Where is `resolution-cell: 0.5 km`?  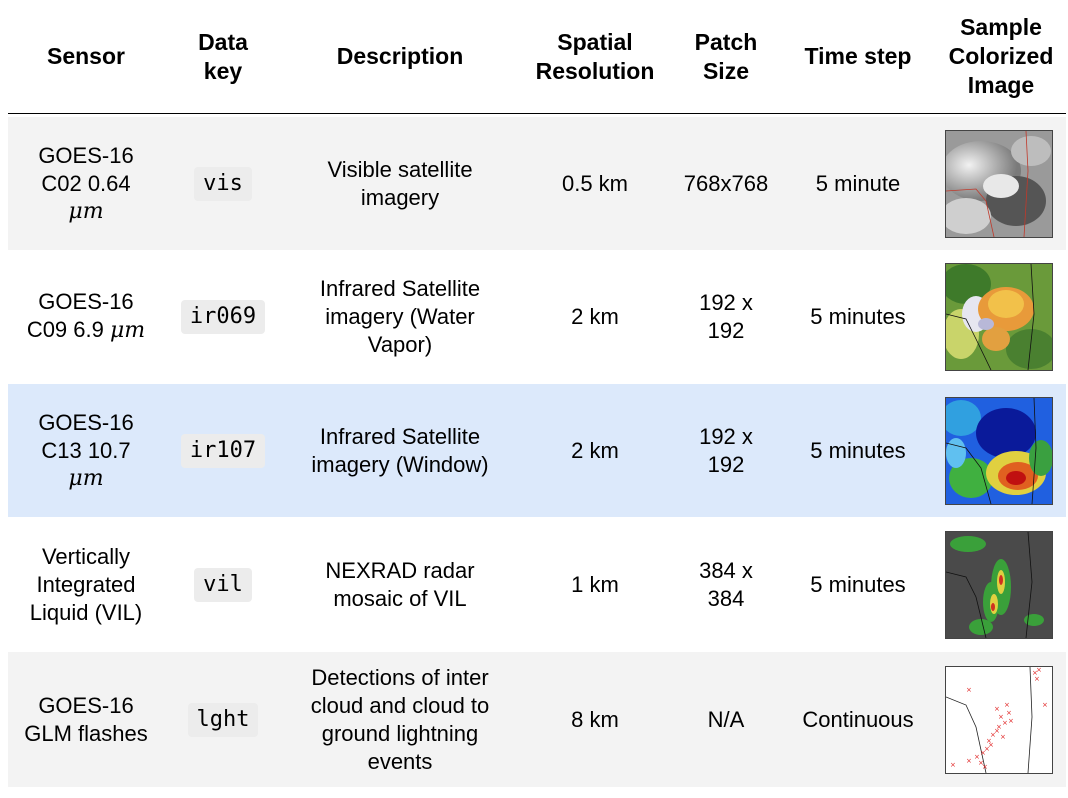 resolution-cell: 0.5 km is located at coordinates (595, 183).